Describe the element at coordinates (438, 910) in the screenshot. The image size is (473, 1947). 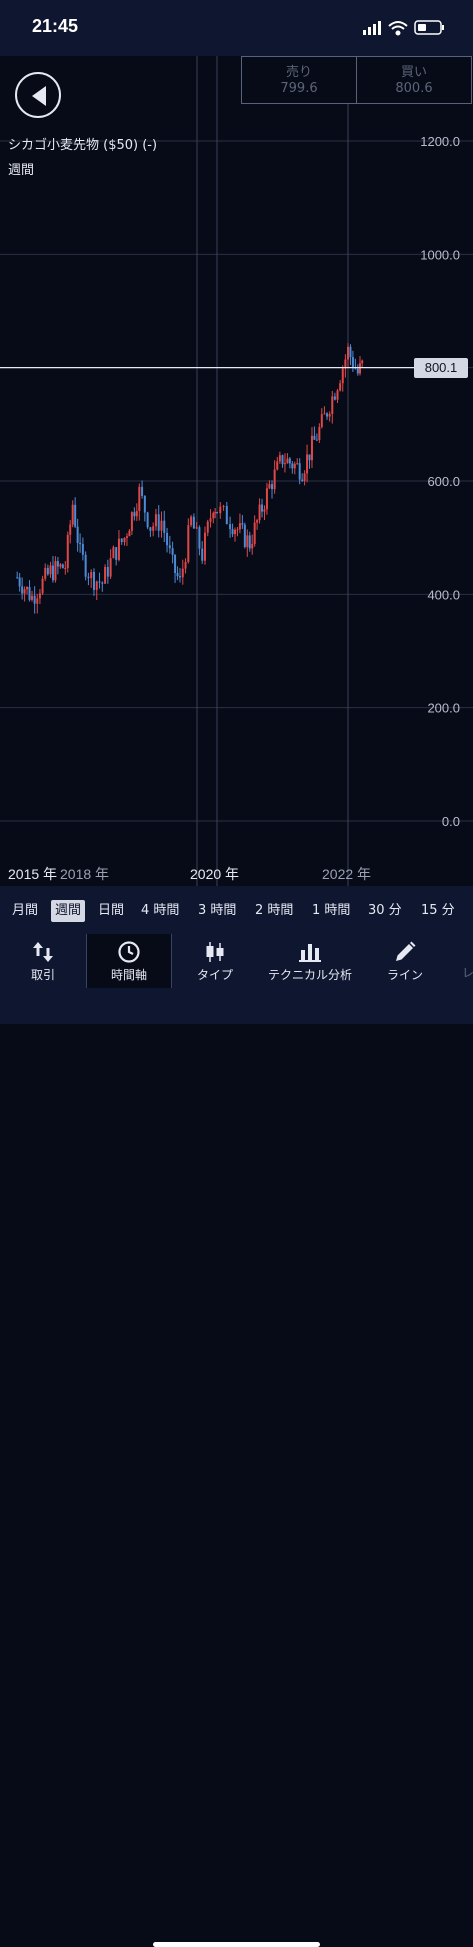
I see `timeframe-15m: 15 分` at that location.